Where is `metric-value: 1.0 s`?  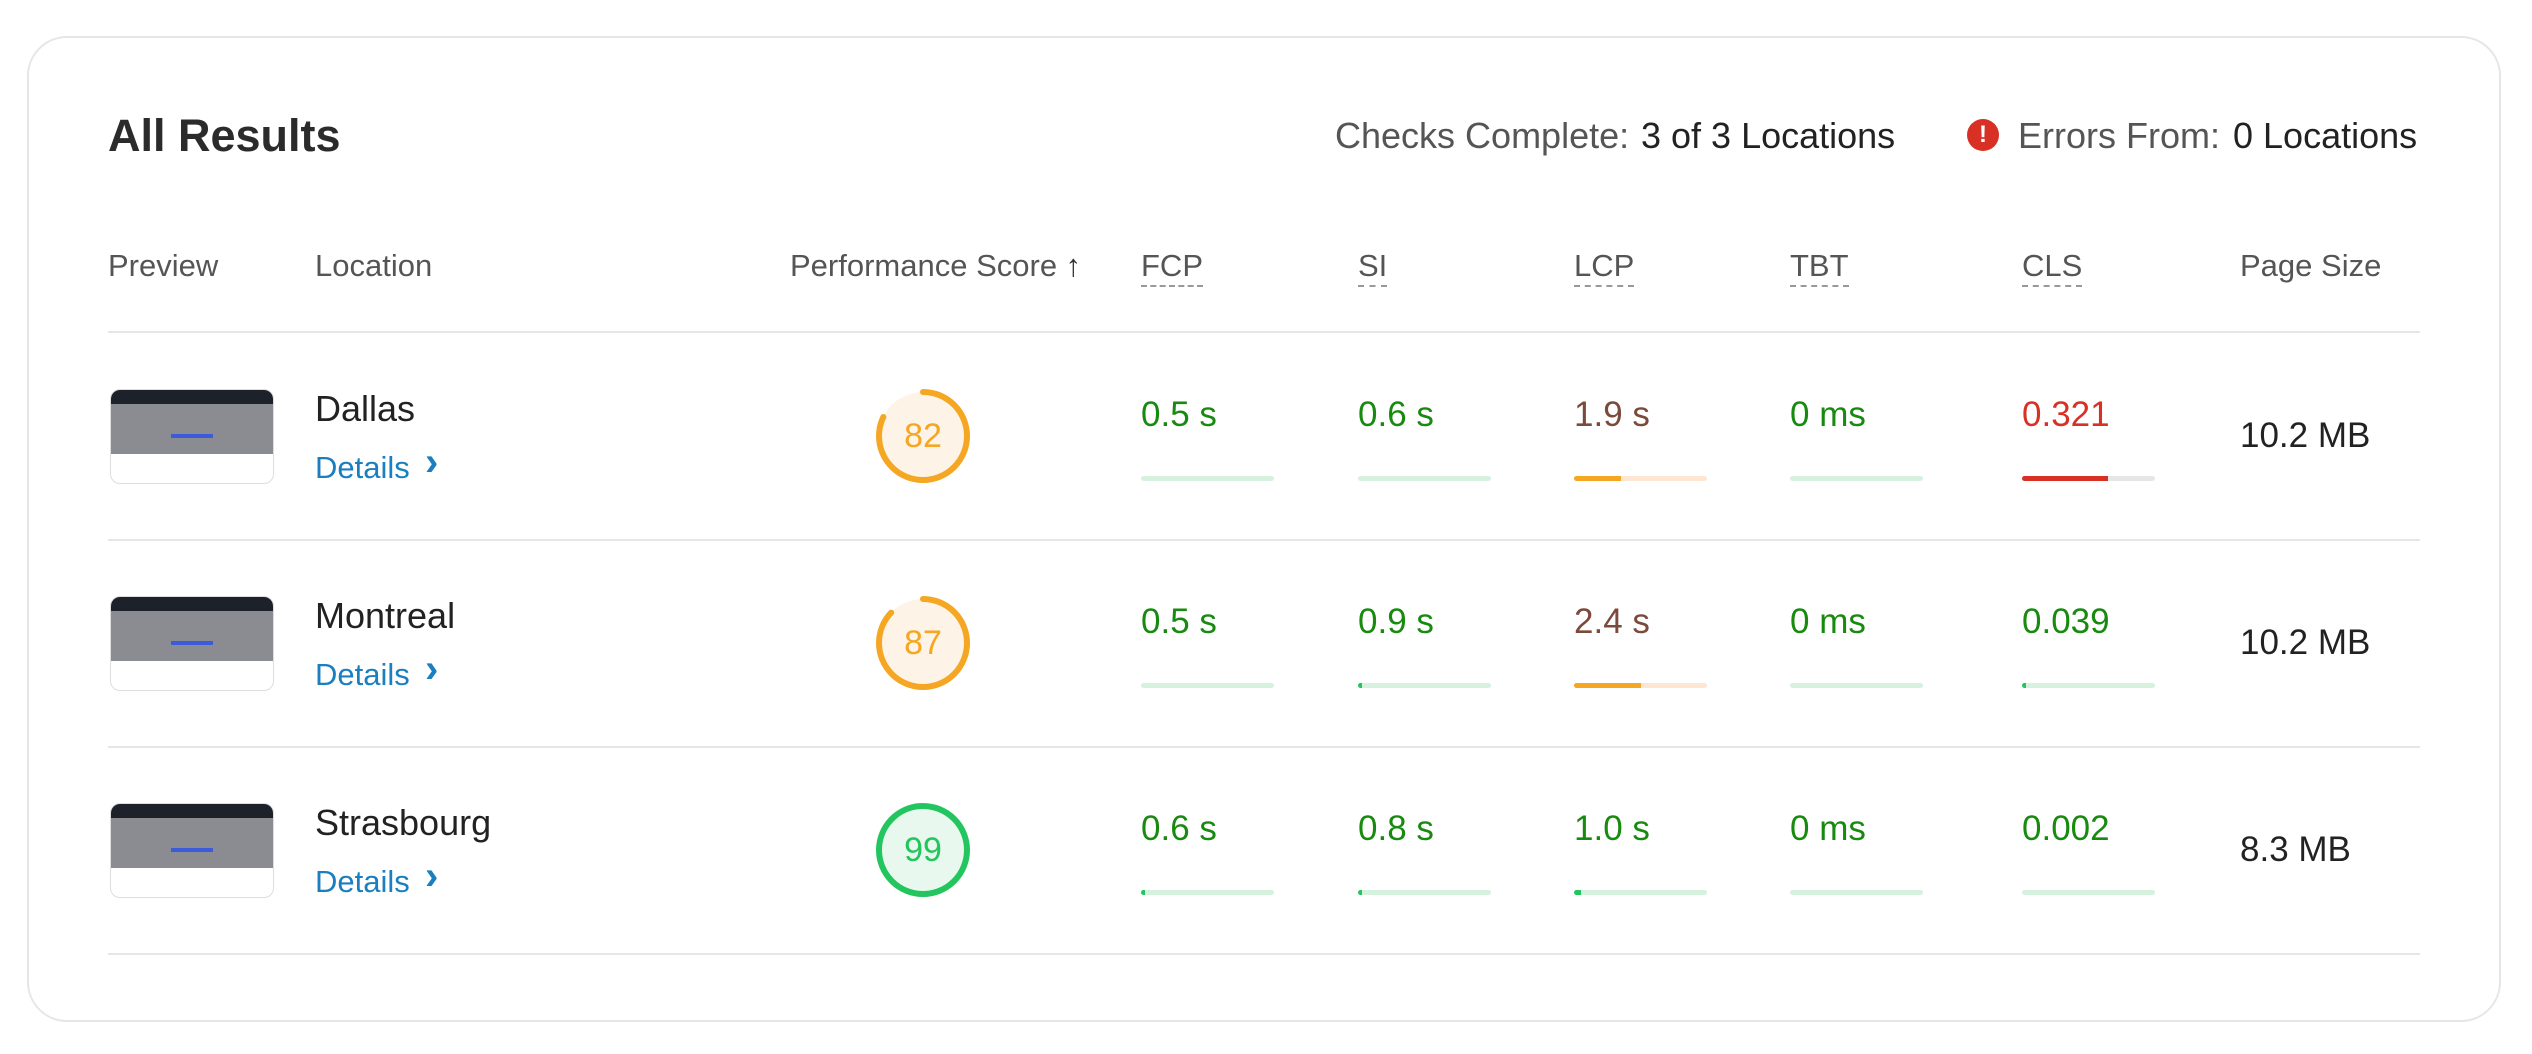
metric-value: 1.0 s is located at coordinates (1612, 828).